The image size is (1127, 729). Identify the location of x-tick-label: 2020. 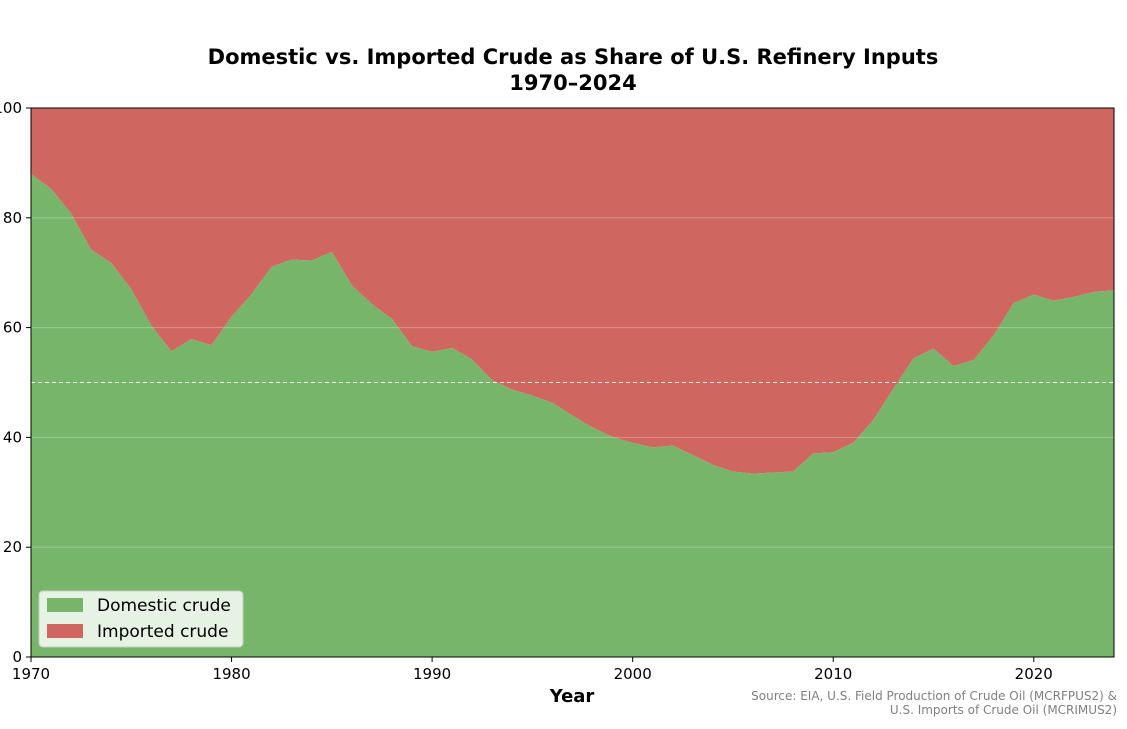
(1034, 674).